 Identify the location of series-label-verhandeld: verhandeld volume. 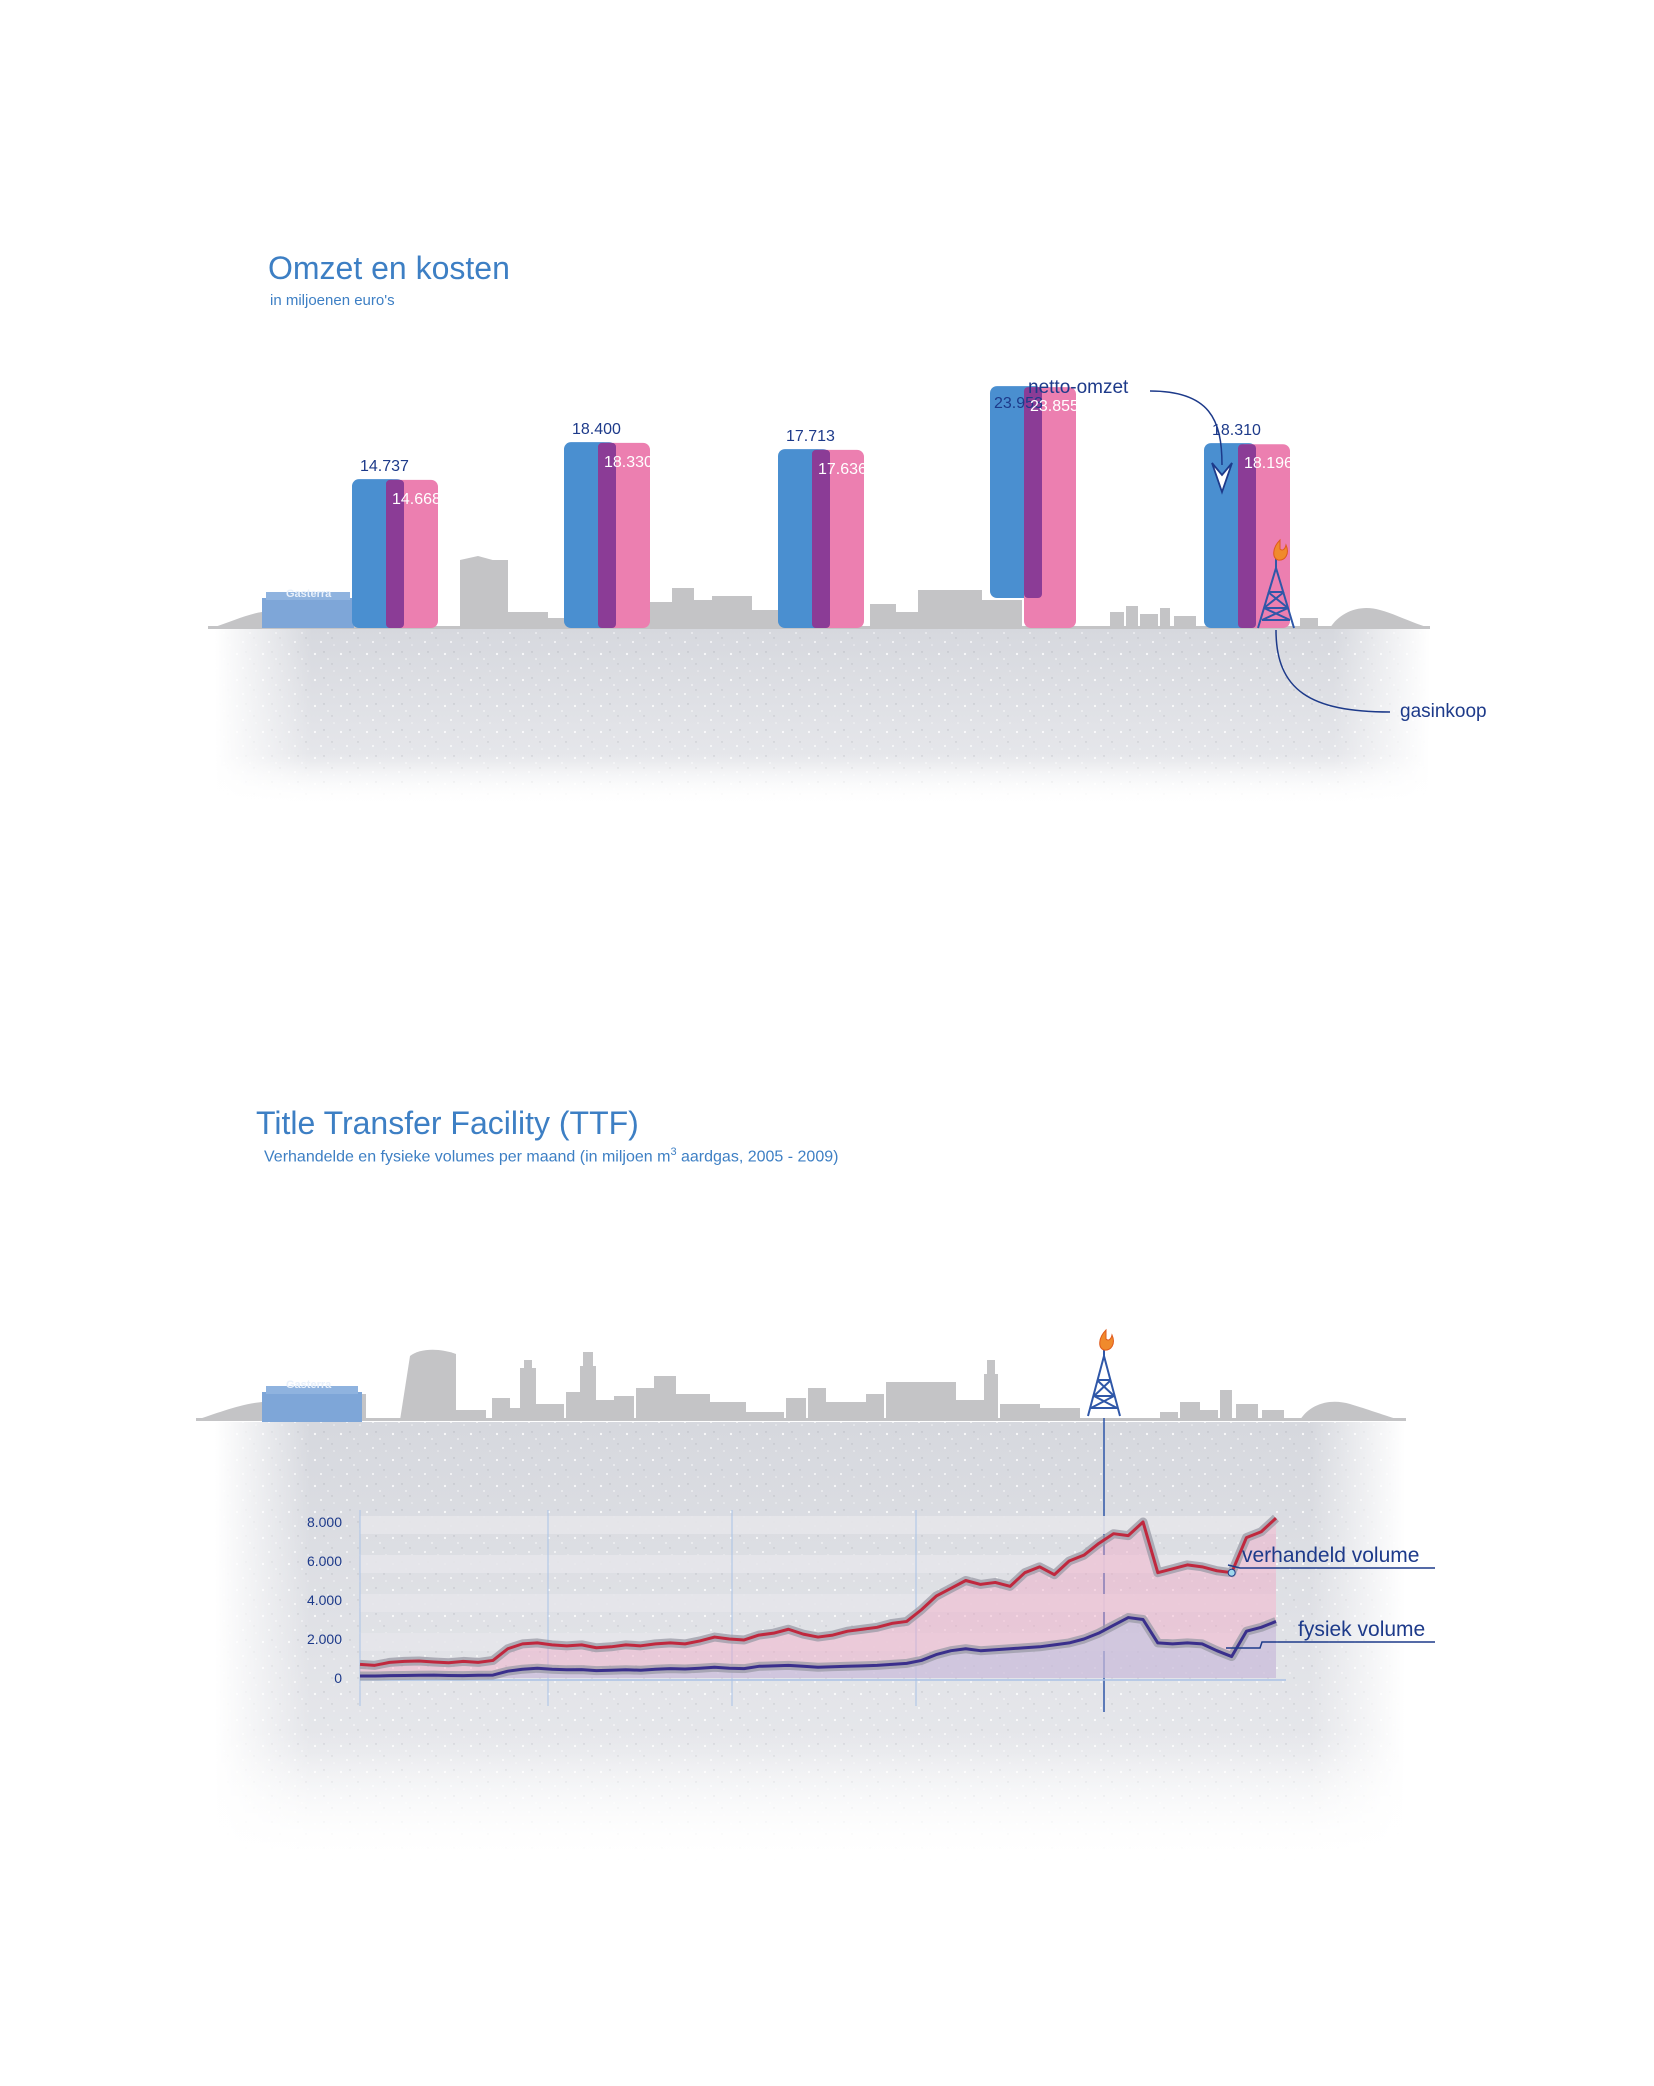
(1330, 1555).